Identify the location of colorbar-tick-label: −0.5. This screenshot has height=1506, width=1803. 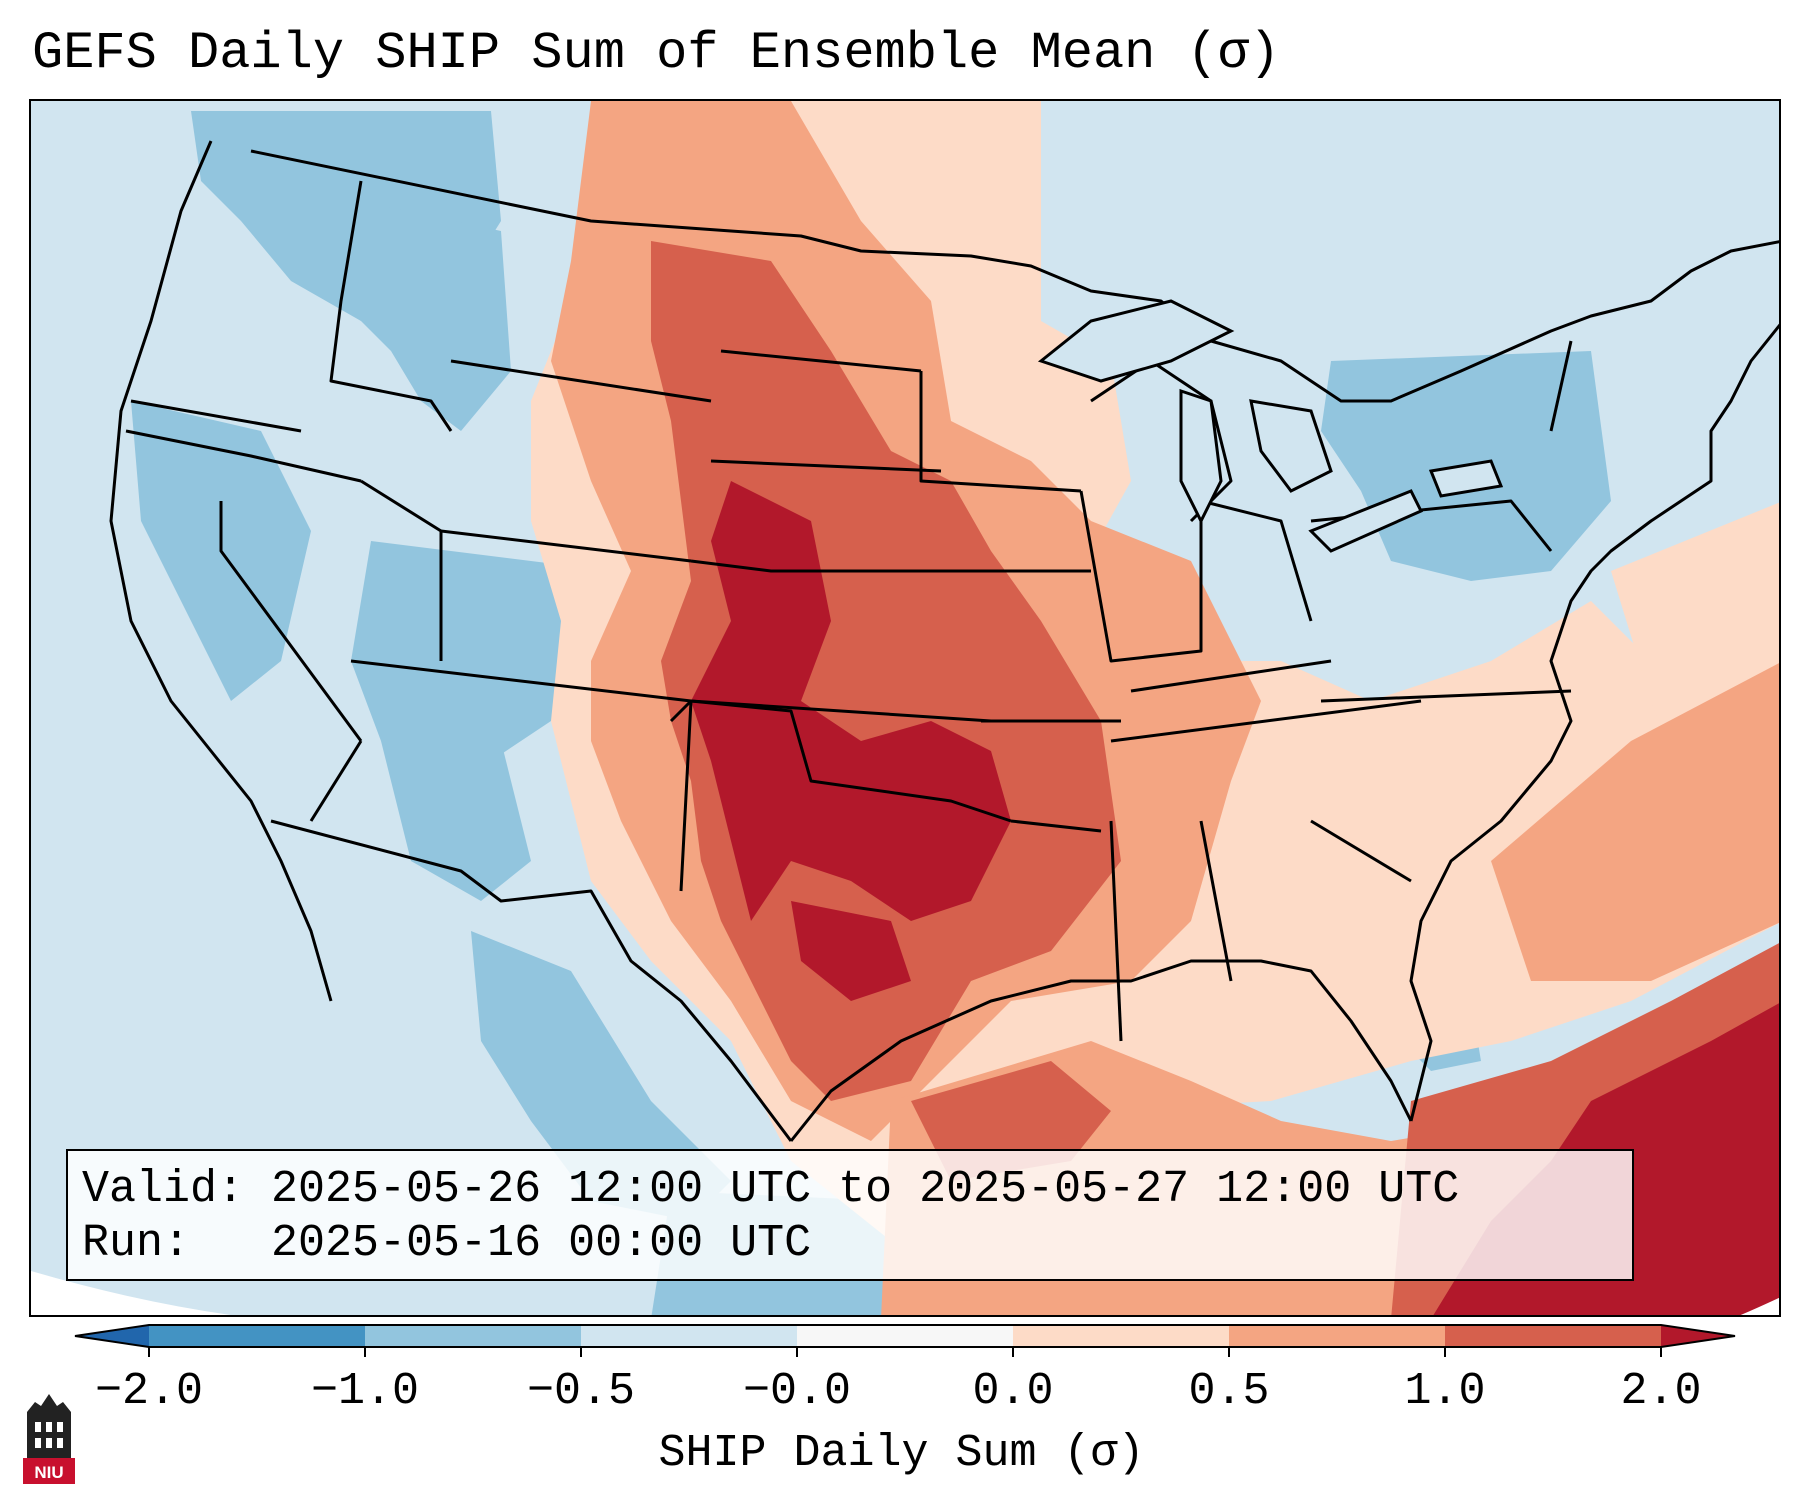
(581, 1391).